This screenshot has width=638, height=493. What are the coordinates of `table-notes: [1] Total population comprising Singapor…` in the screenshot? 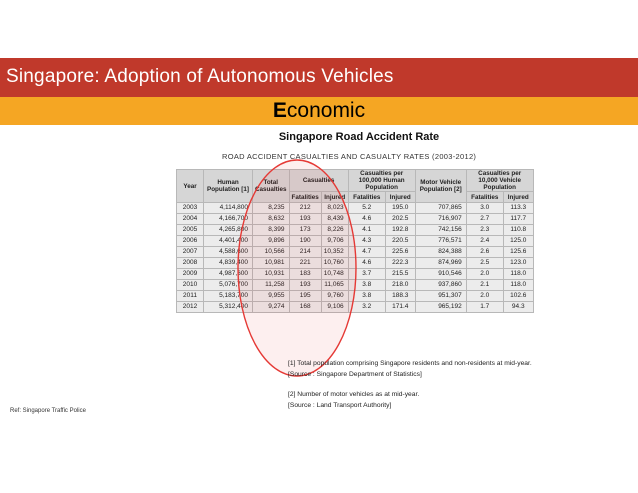 It's located at (410, 385).